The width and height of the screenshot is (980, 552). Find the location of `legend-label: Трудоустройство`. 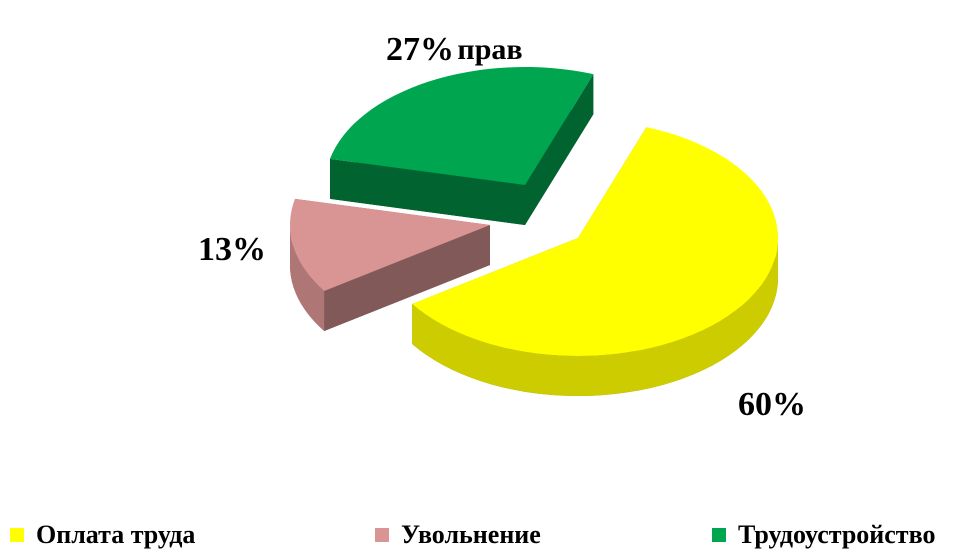

legend-label: Трудоустройство is located at coordinates (836, 534).